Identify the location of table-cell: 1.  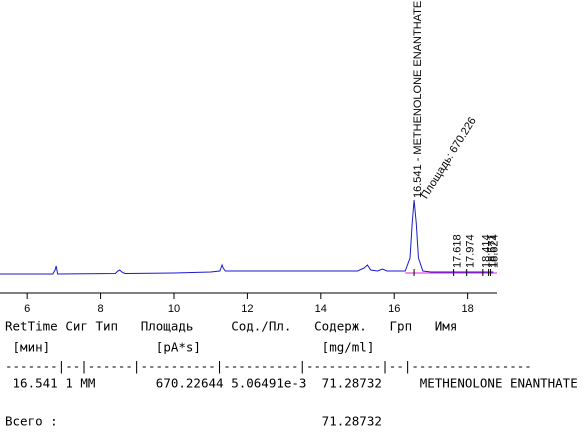
(69, 383).